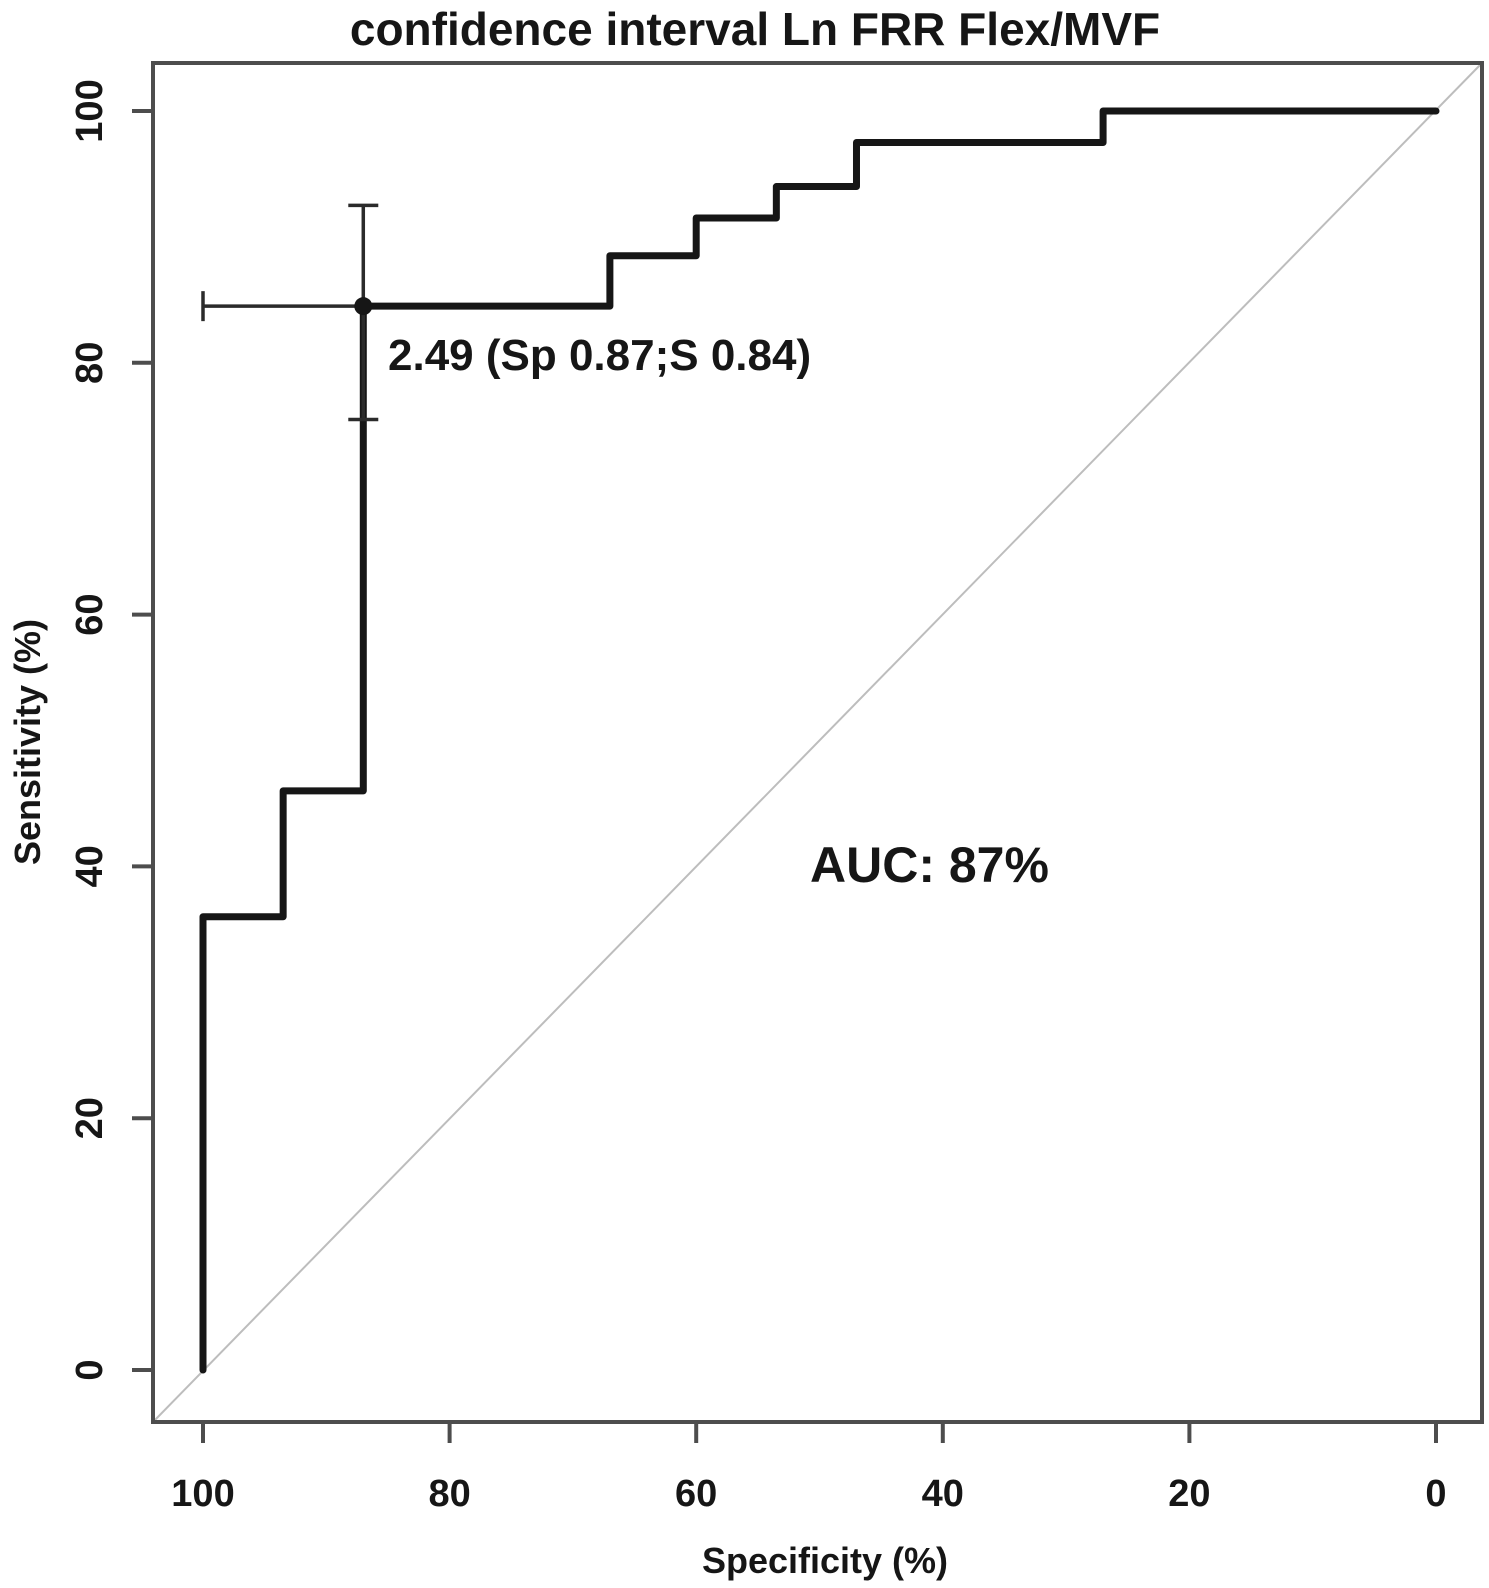 This screenshot has width=1489, height=1588. I want to click on auc-annotation: AUC: 87%, so click(929, 865).